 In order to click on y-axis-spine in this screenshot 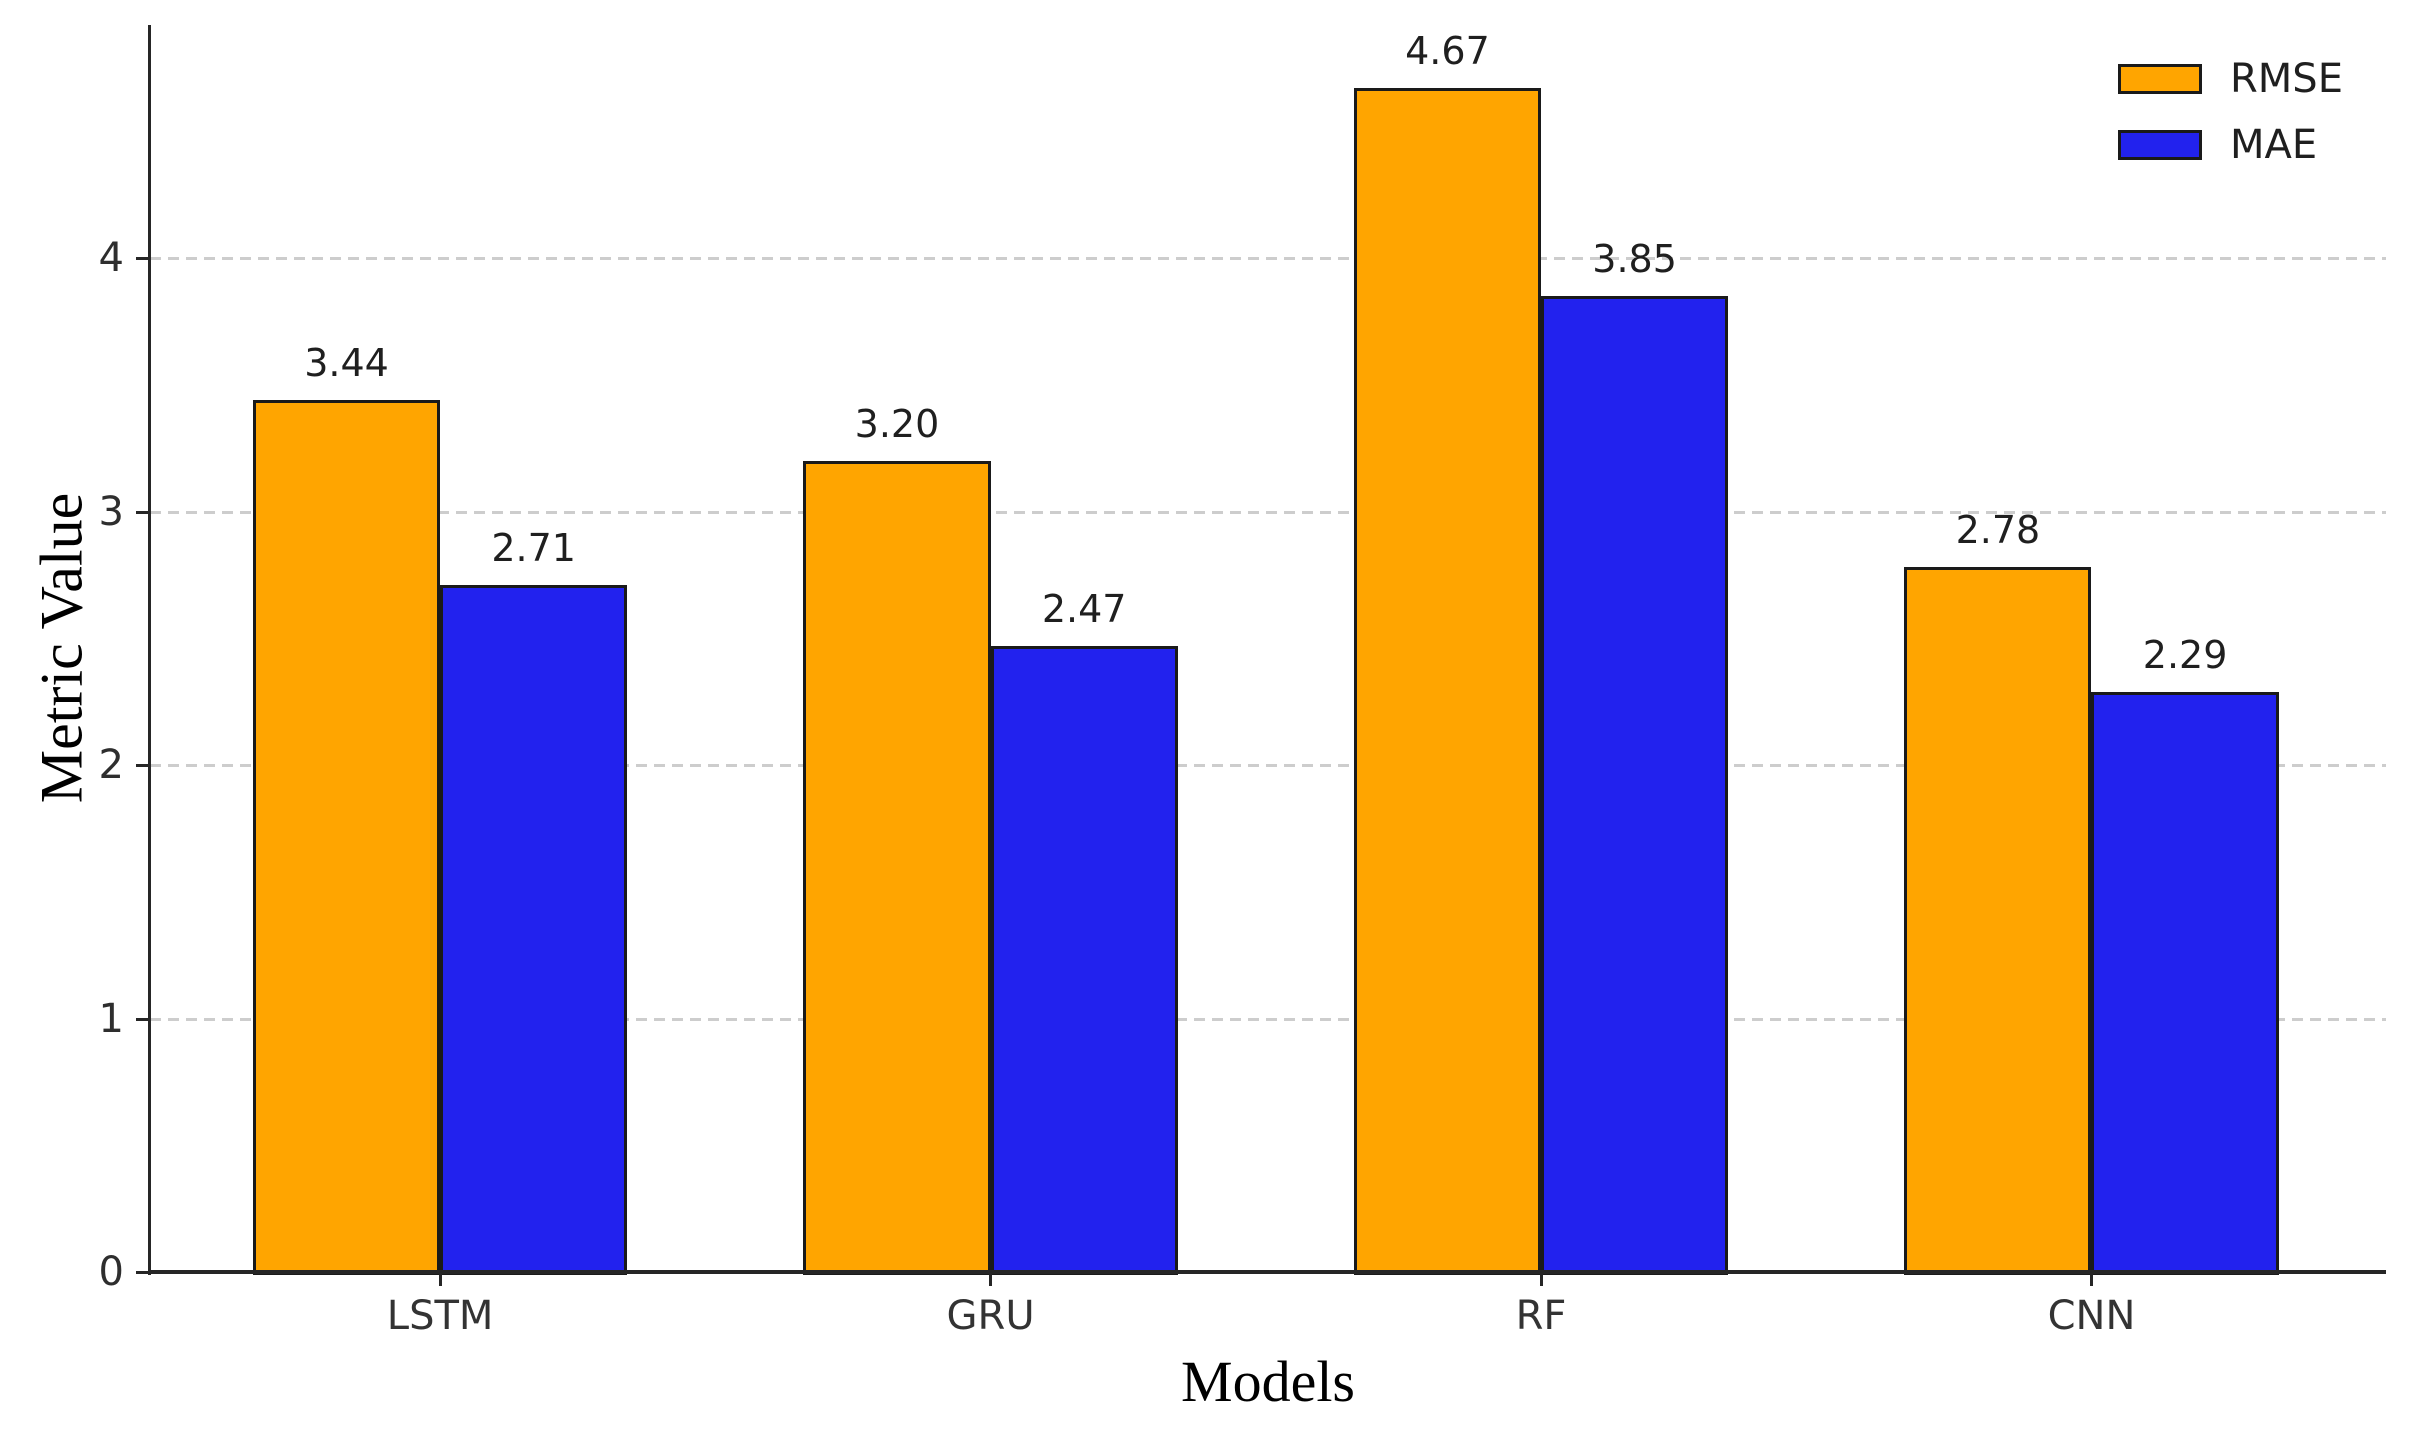, I will do `click(149, 650)`.